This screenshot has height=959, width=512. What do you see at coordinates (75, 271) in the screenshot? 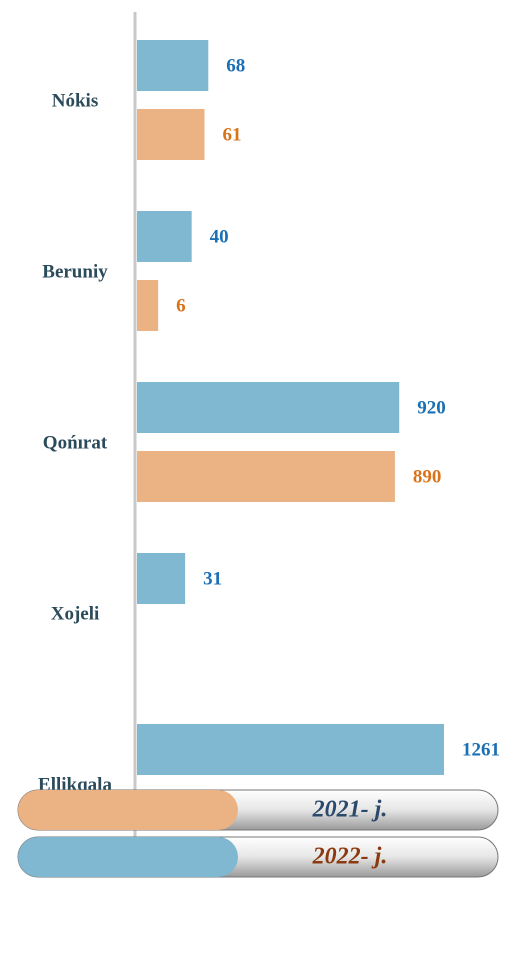
I see `category-label: Beruniy` at bounding box center [75, 271].